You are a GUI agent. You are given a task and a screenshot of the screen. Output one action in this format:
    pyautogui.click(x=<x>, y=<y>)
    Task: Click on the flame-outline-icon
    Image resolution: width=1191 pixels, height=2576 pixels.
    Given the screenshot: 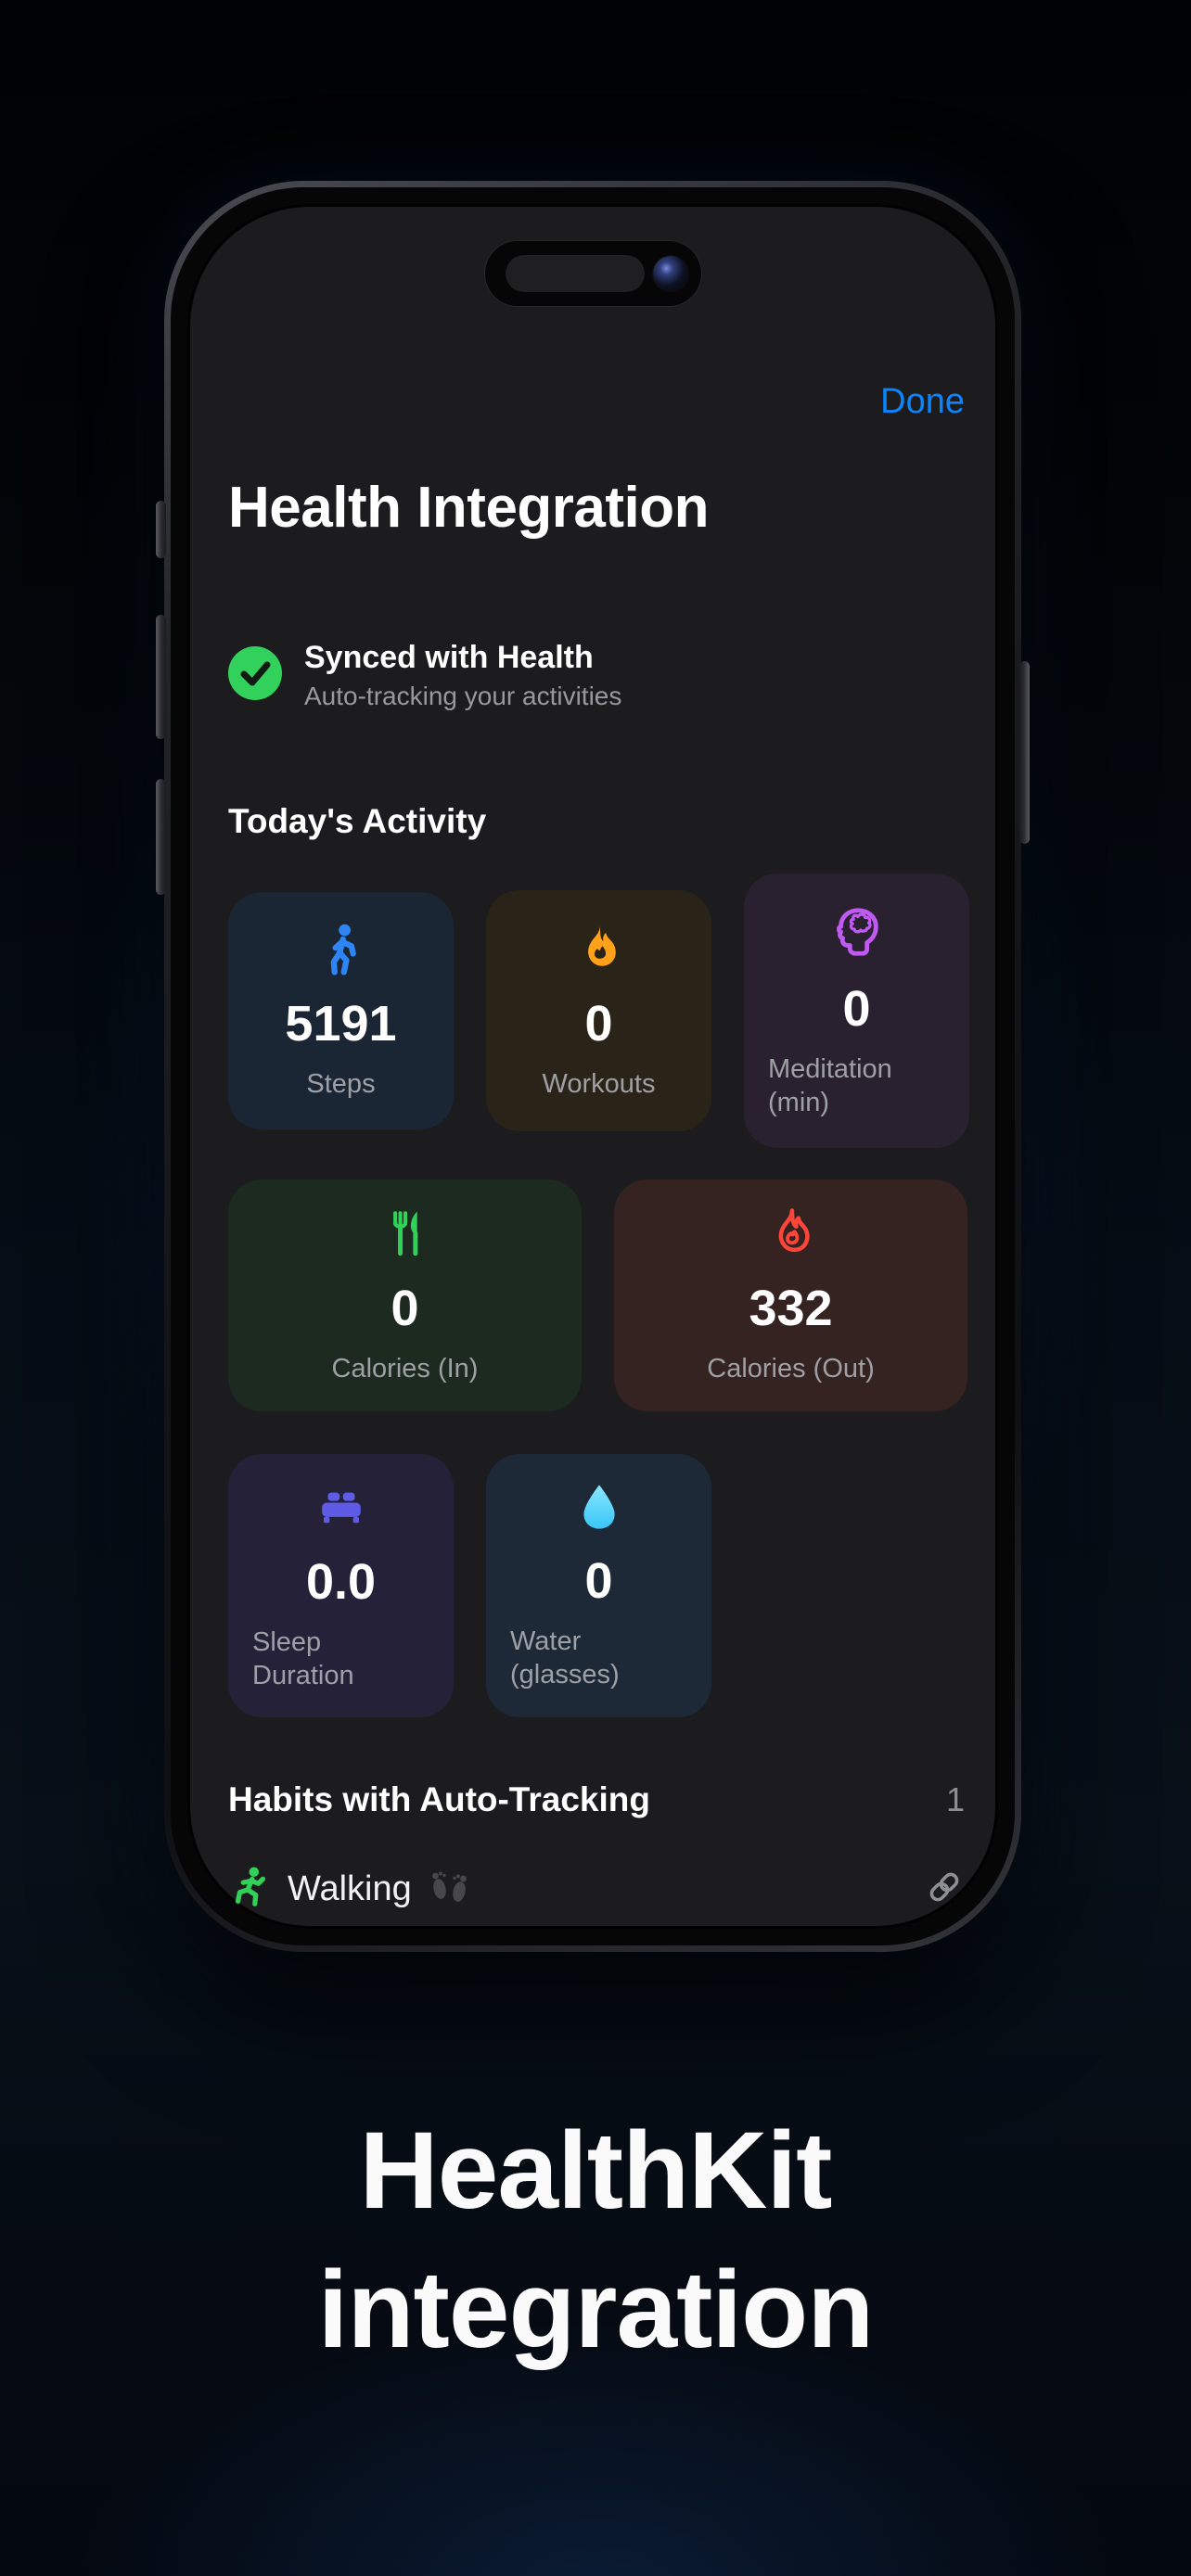 What is the action you would take?
    pyautogui.click(x=791, y=1236)
    